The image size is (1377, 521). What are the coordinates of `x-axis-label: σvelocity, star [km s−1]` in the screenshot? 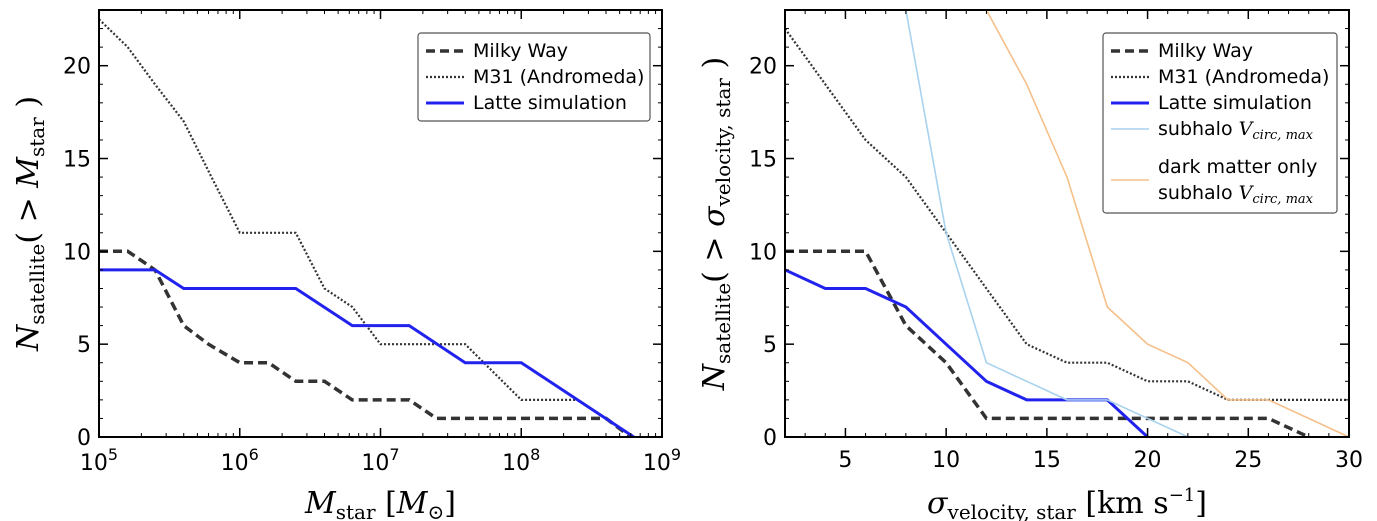 It's located at (1067, 503).